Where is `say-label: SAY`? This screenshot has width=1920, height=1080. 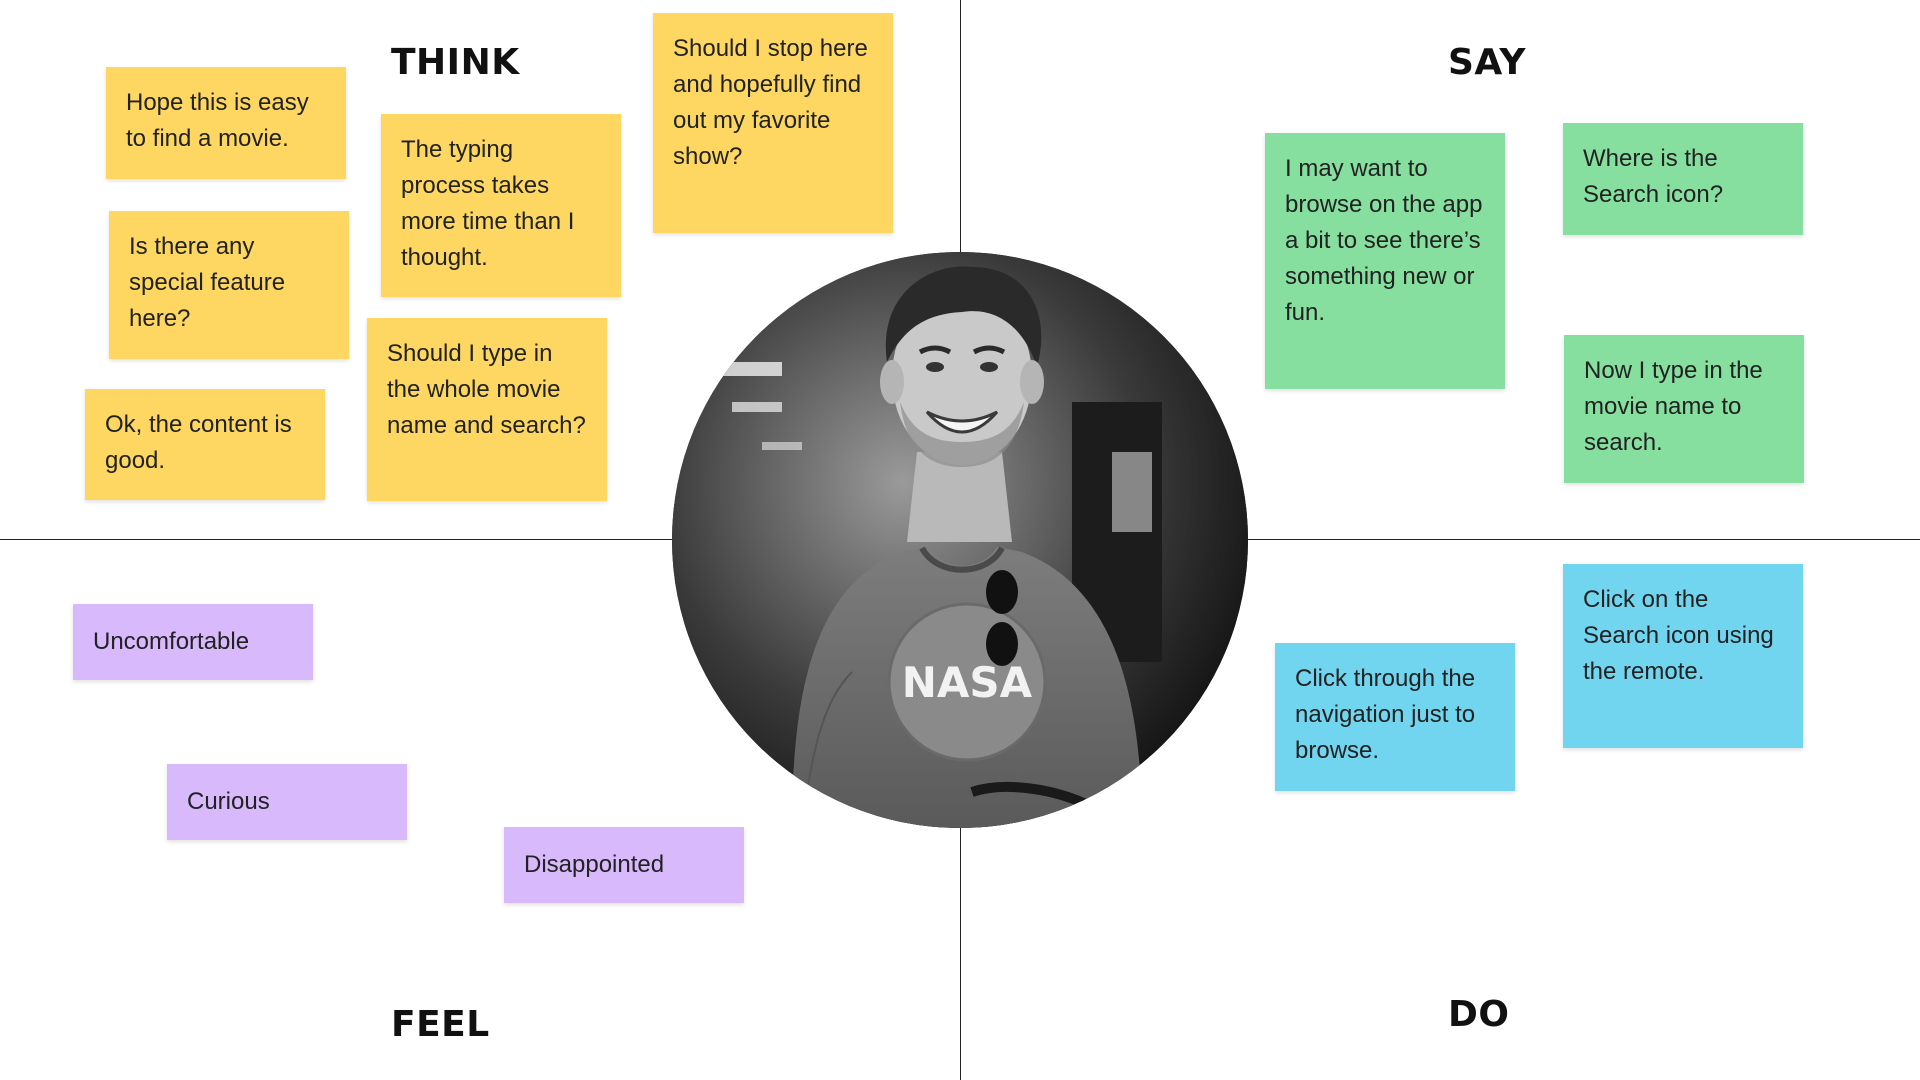 say-label: SAY is located at coordinates (1487, 62).